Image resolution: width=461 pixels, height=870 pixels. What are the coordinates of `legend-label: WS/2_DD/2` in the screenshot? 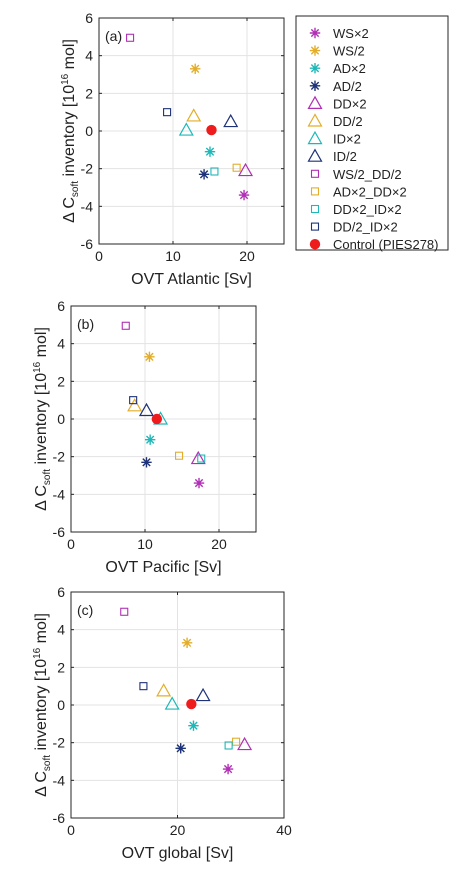 It's located at (367, 174).